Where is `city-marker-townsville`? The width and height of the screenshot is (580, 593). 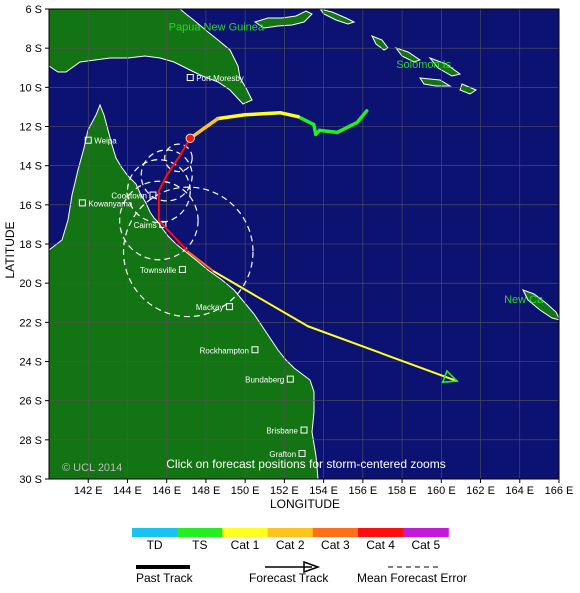 city-marker-townsville is located at coordinates (182, 269).